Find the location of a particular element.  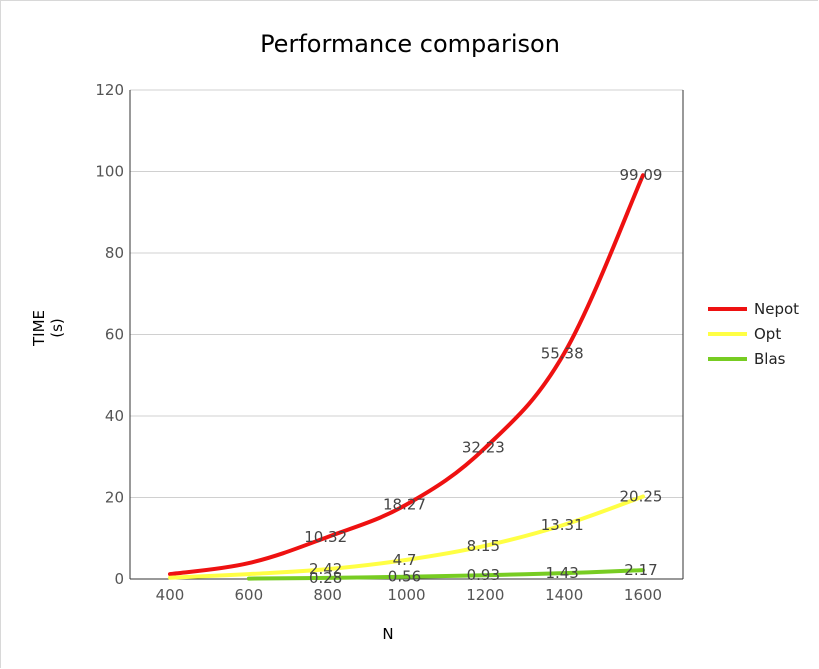

y-axis-ticks: 0 20 40 60 80 100 120 is located at coordinates (109, 334).